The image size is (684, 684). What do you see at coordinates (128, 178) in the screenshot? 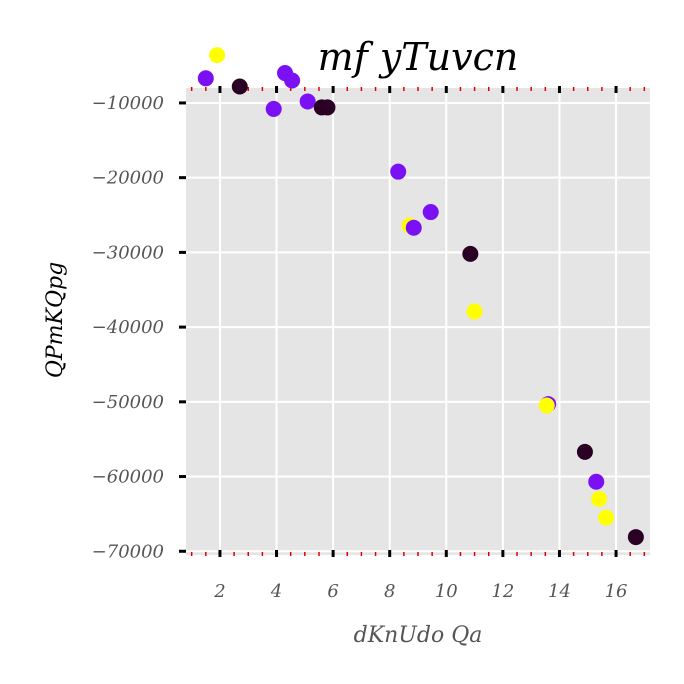
I see `y-tick-label: −20000` at bounding box center [128, 178].